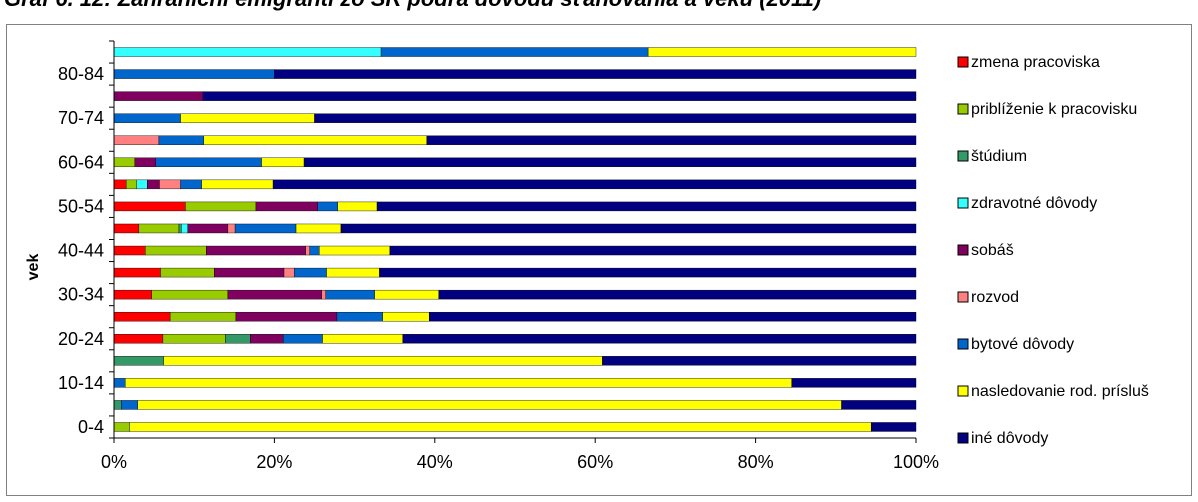  I want to click on x-tick-label: 100%, so click(916, 462).